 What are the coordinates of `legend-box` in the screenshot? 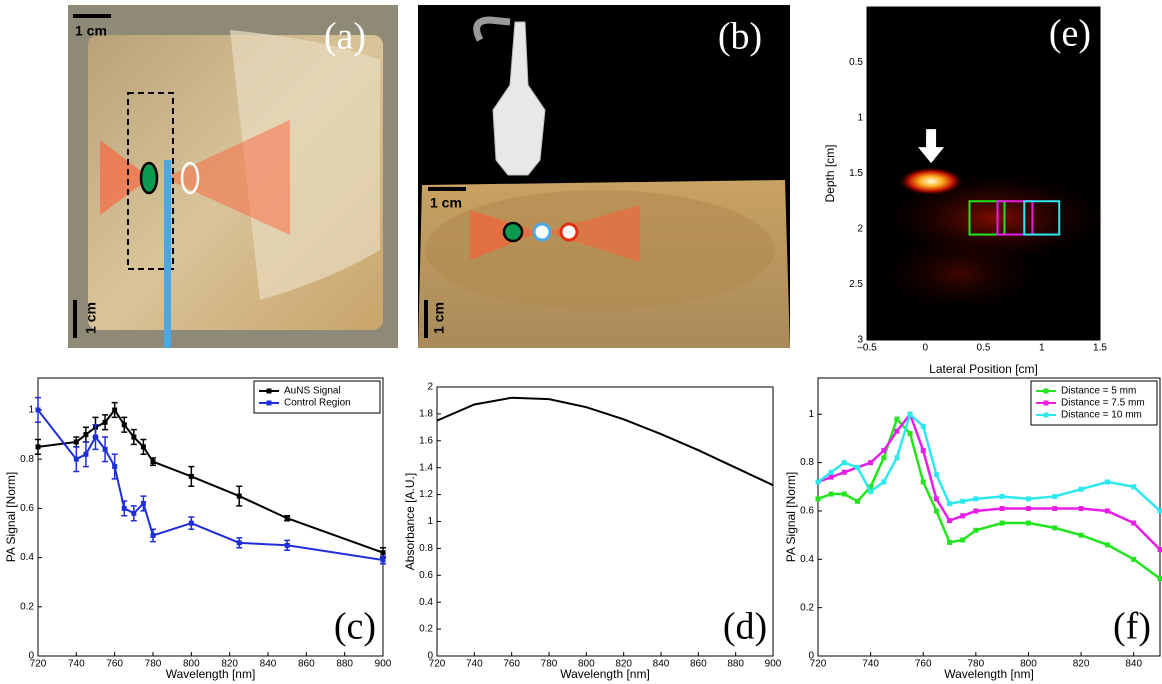 It's located at (317, 397).